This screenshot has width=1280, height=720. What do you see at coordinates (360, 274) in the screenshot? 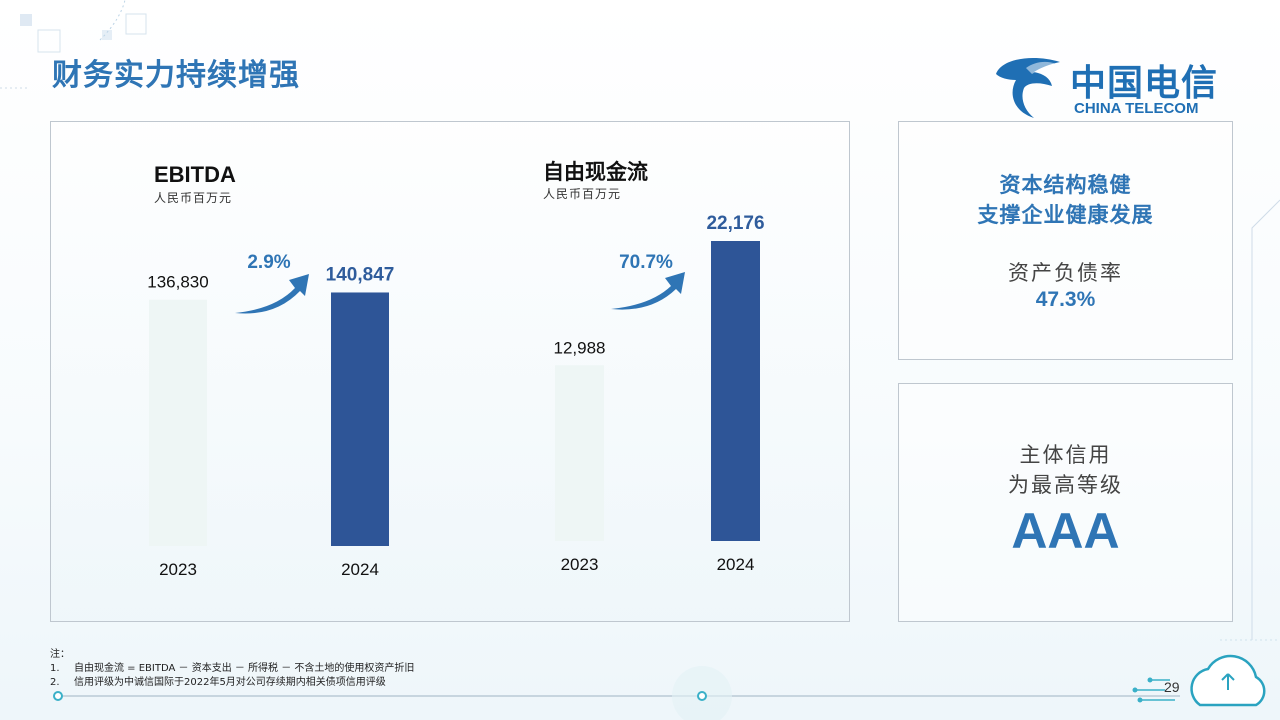
I see `bar-value-label-0-1: 140,847` at bounding box center [360, 274].